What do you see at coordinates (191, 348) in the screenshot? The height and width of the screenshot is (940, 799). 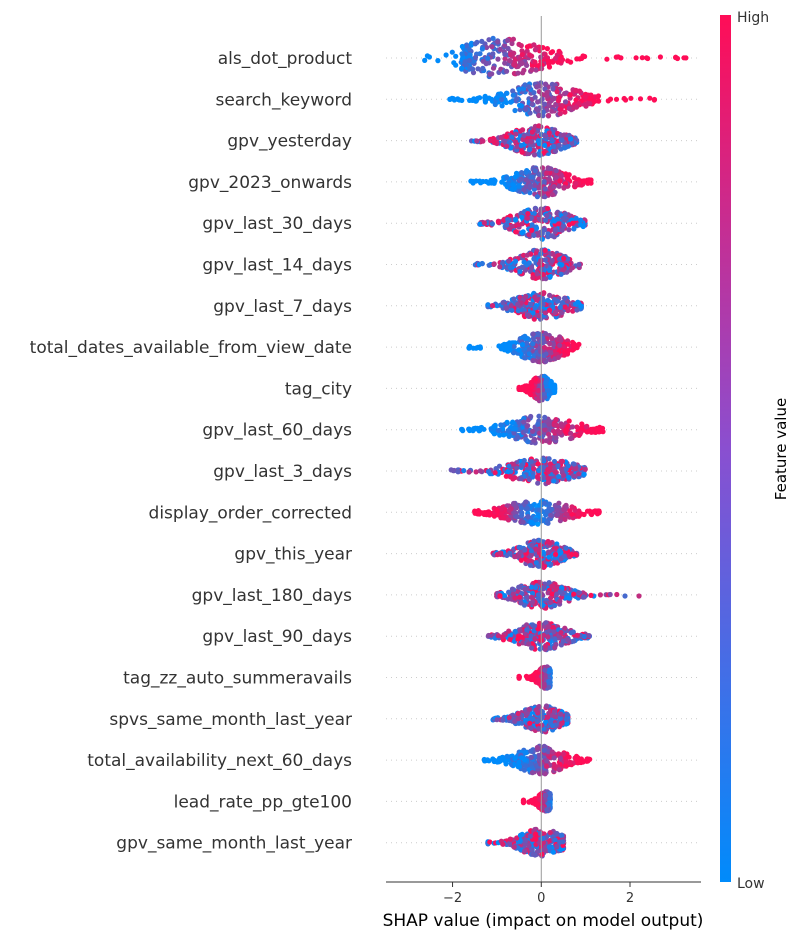 I see `feature-label: total_dates_available_from_view_date` at bounding box center [191, 348].